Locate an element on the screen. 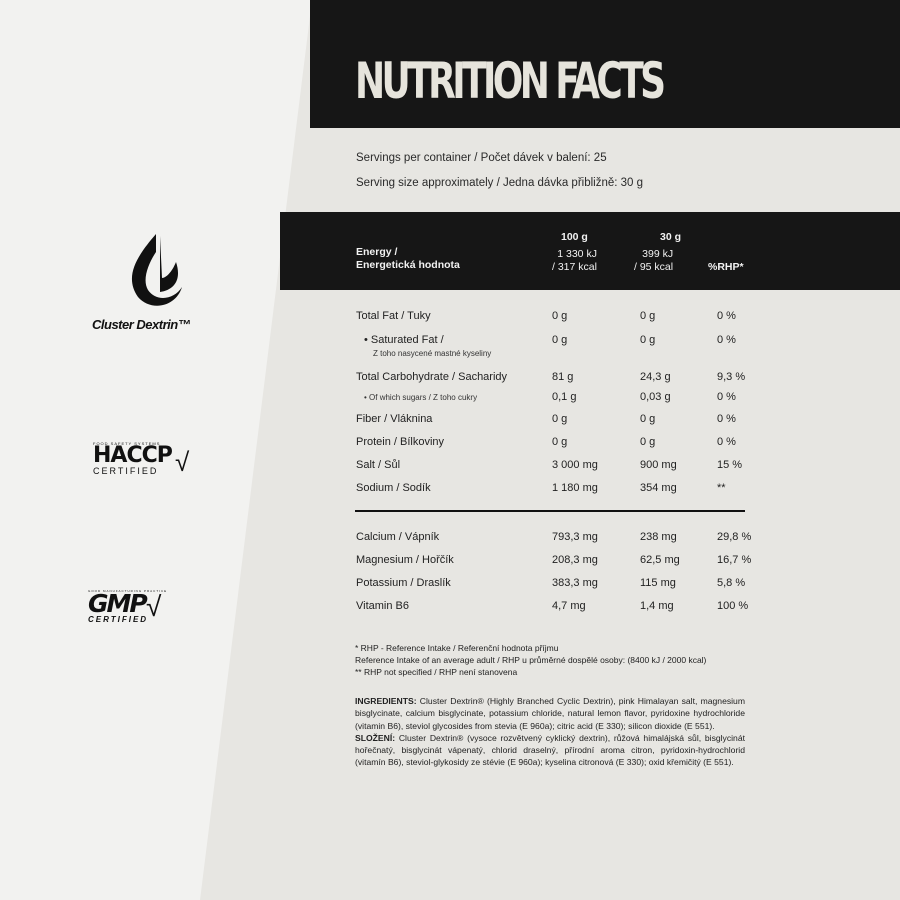  nutrient-label: Calcium / Vápník is located at coordinates (398, 537).